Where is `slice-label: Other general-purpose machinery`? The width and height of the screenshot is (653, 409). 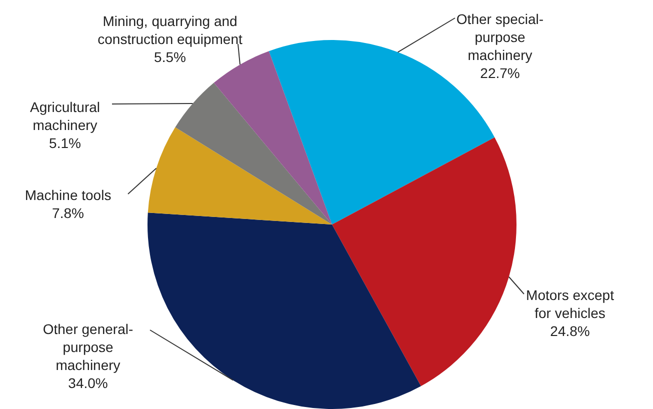 slice-label: Other general-purpose machinery is located at coordinates (88, 346).